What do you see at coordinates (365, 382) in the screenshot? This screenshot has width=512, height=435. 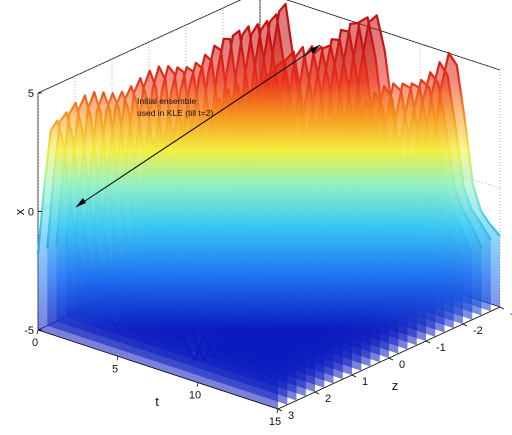 I see `tick-label-z: 1` at bounding box center [365, 382].